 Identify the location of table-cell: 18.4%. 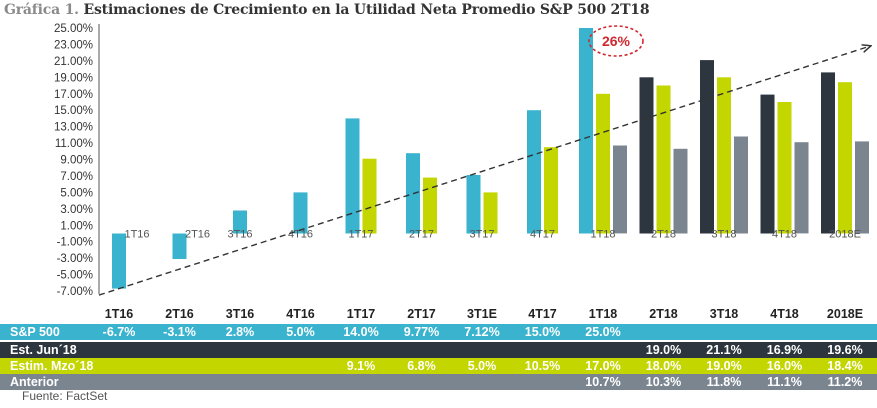
(845, 366).